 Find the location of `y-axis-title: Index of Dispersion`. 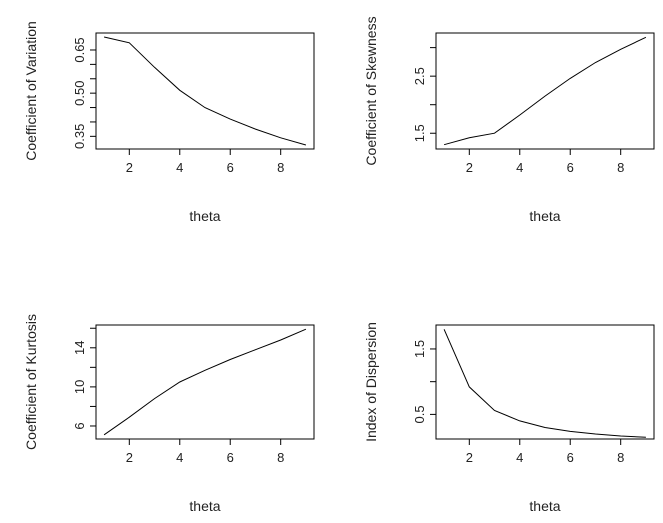

y-axis-title: Index of Dispersion is located at coordinates (371, 382).